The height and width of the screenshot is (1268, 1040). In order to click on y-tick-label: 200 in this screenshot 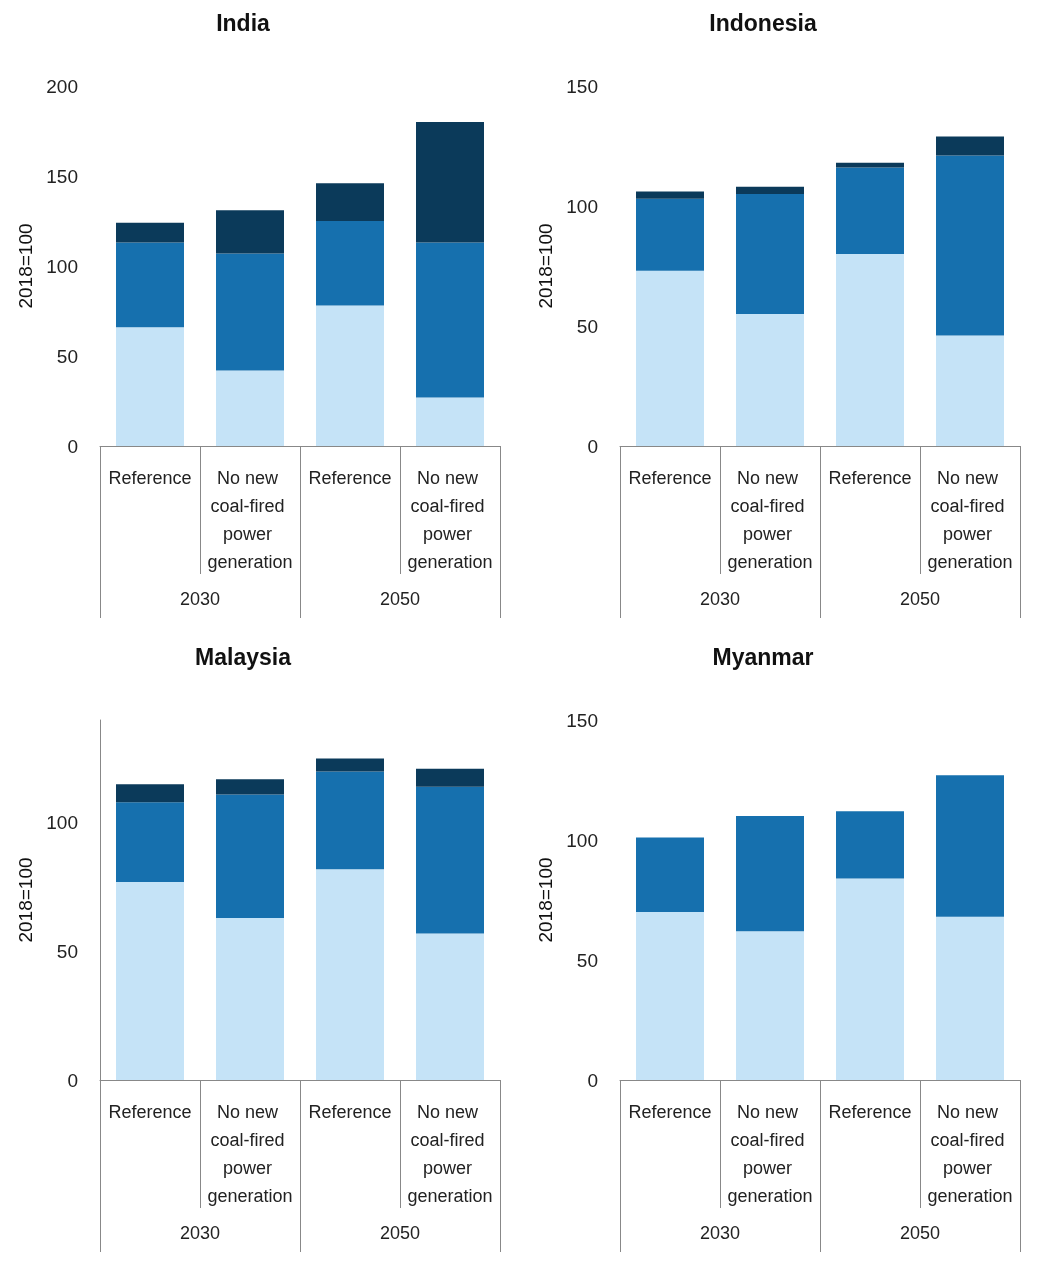, I will do `click(62, 86)`.